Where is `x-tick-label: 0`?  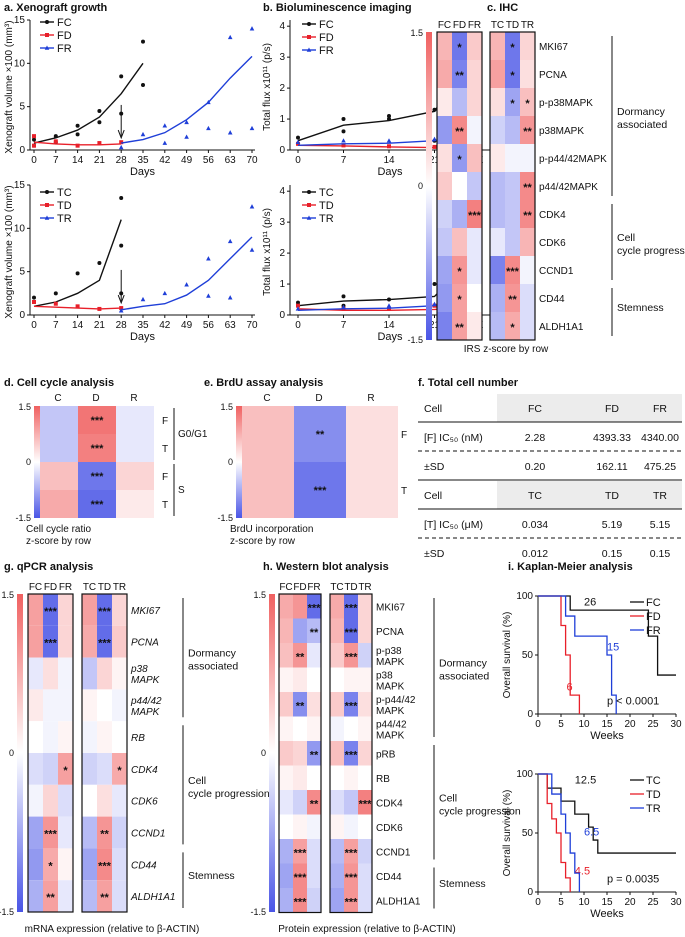
x-tick-label: 0 is located at coordinates (538, 724).